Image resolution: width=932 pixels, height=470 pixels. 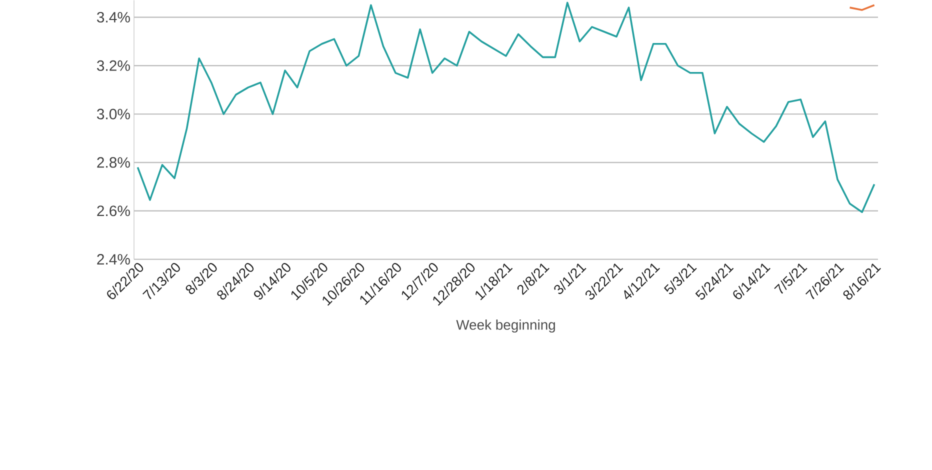 I want to click on y-tick-label: 3.0%, so click(x=113, y=114).